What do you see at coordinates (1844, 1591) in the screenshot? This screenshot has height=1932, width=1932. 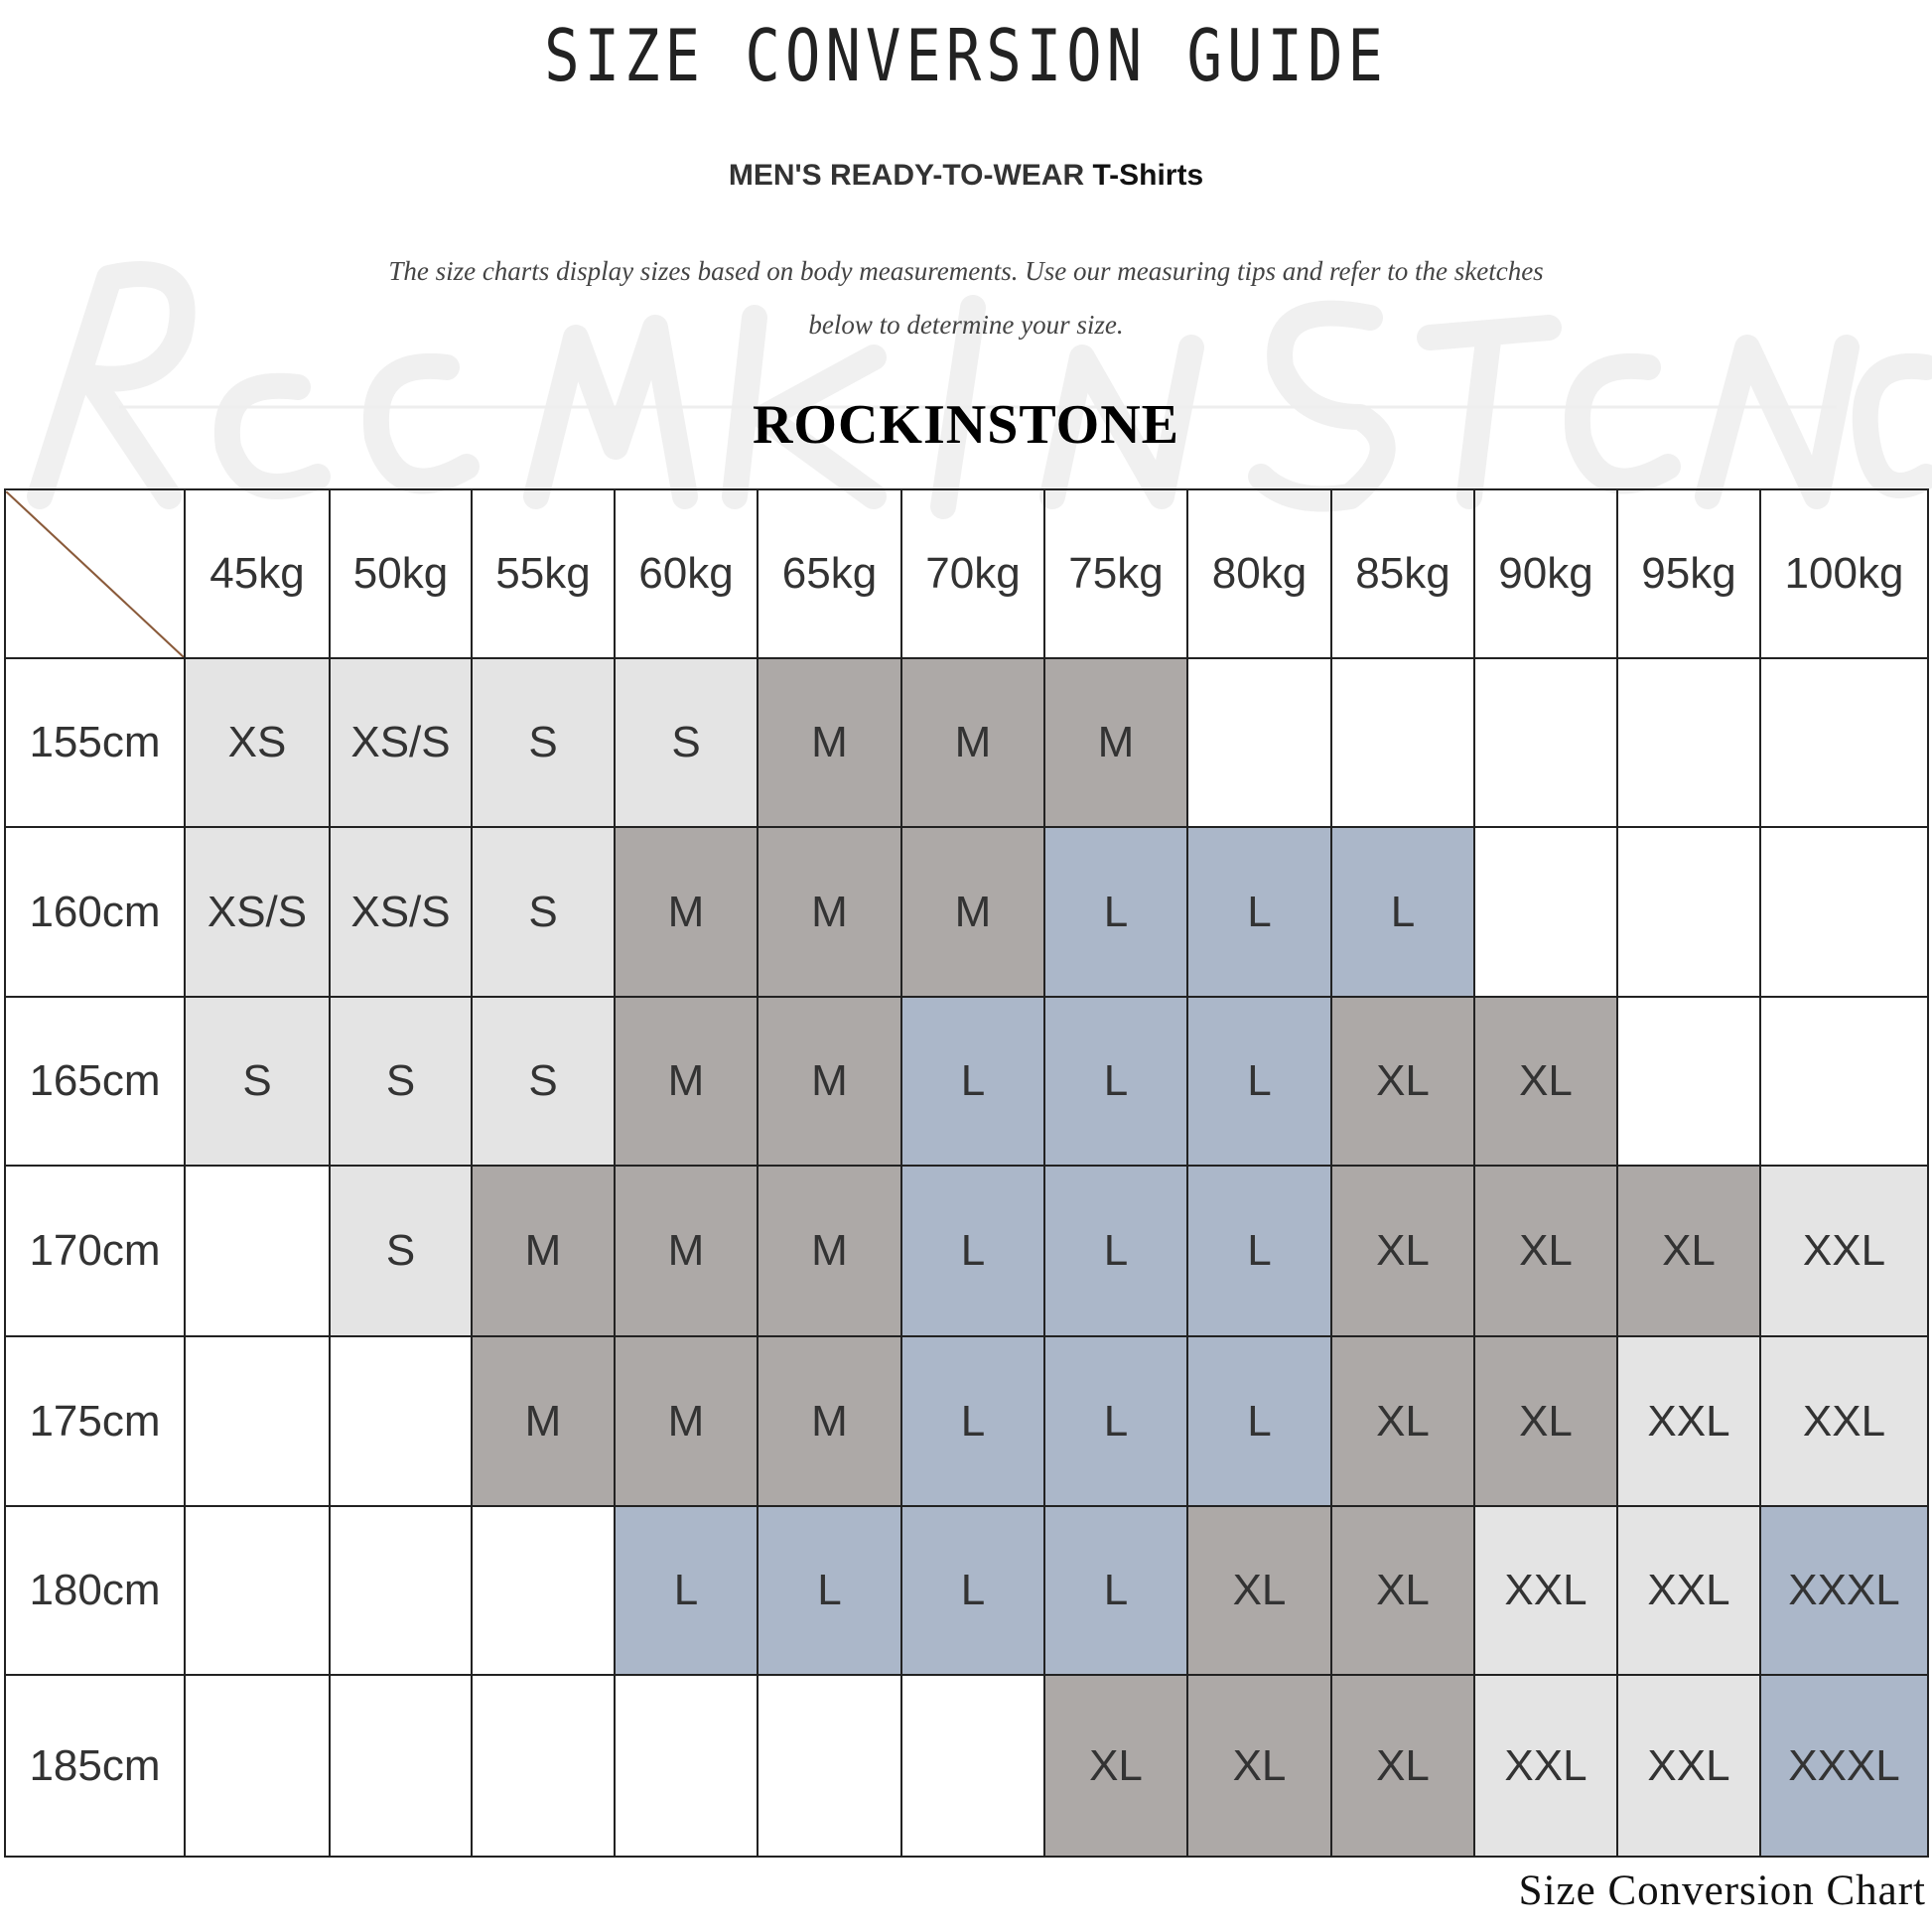 I see `size-cell: XXXL` at bounding box center [1844, 1591].